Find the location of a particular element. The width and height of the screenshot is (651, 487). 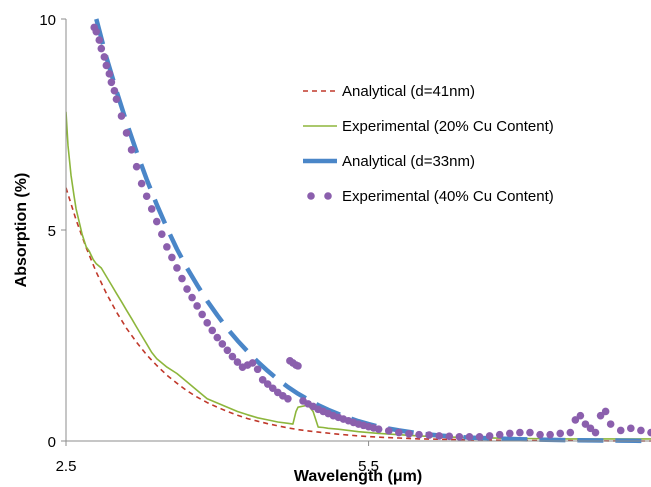

legend-item-3: Analytical (d=33nm) is located at coordinates (389, 161).